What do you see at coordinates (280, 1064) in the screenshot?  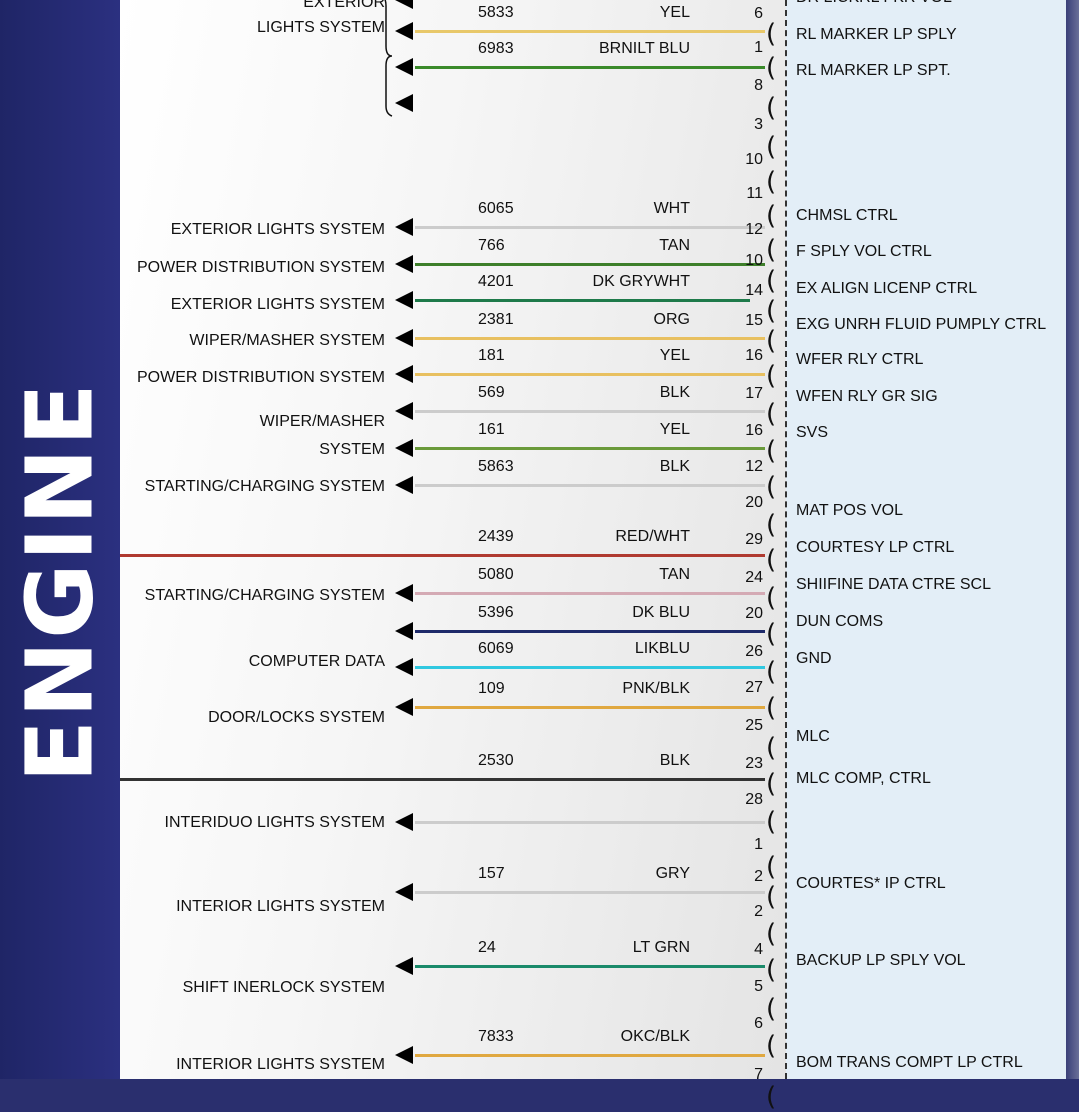 I see `left-system-label: INTERIOR LIGHTS SYSTEM` at bounding box center [280, 1064].